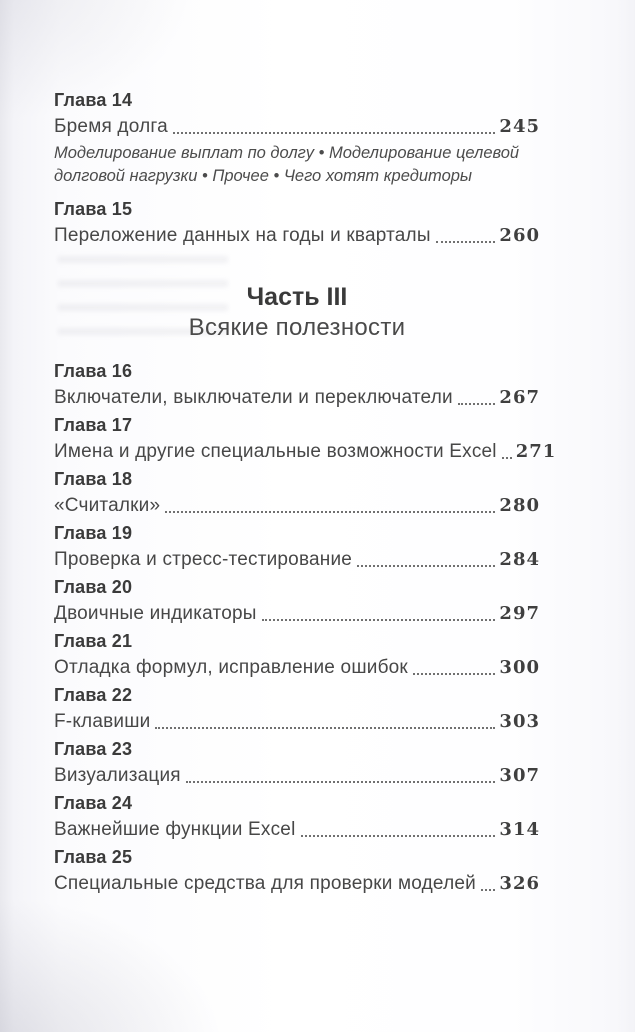  I want to click on part-title: Всякие полезности, so click(297, 327).